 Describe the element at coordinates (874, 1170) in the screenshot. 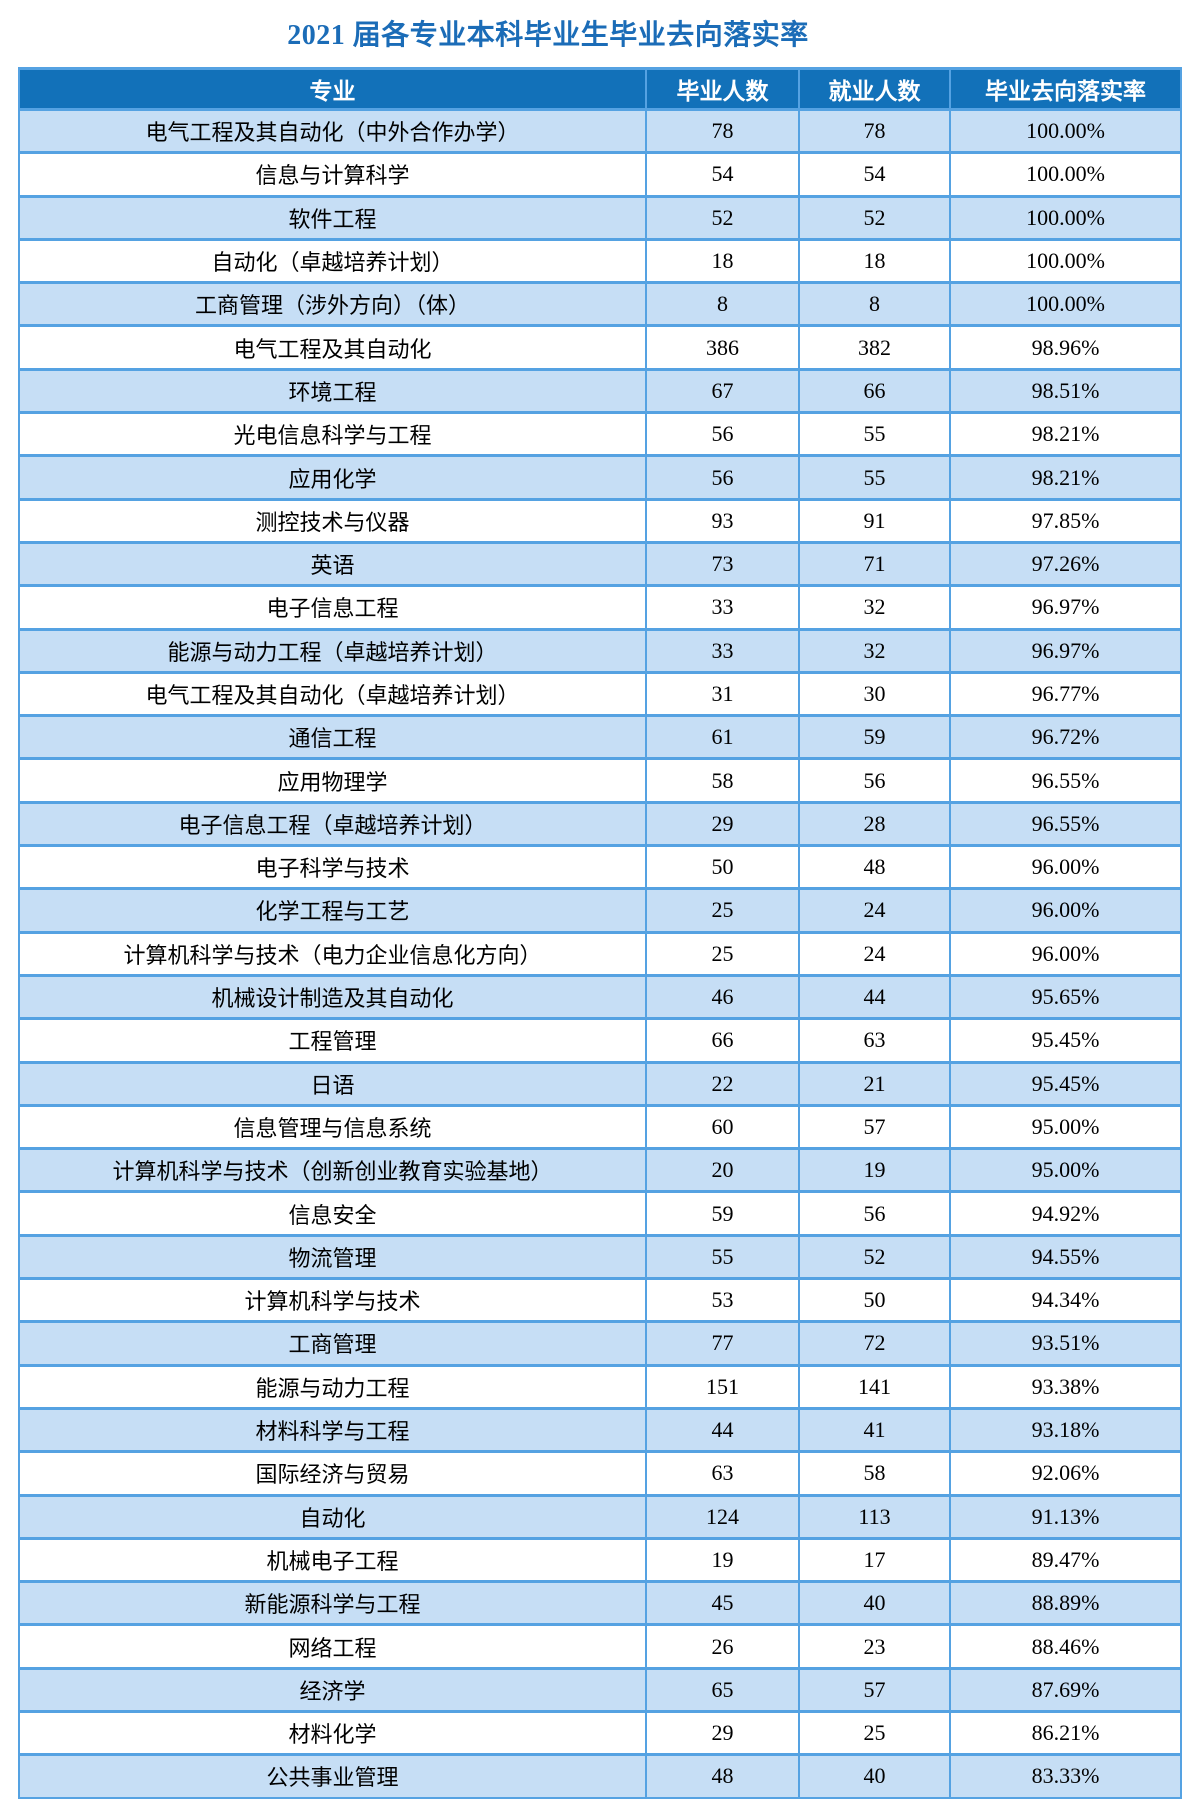

I see `employed-cell: 19` at that location.